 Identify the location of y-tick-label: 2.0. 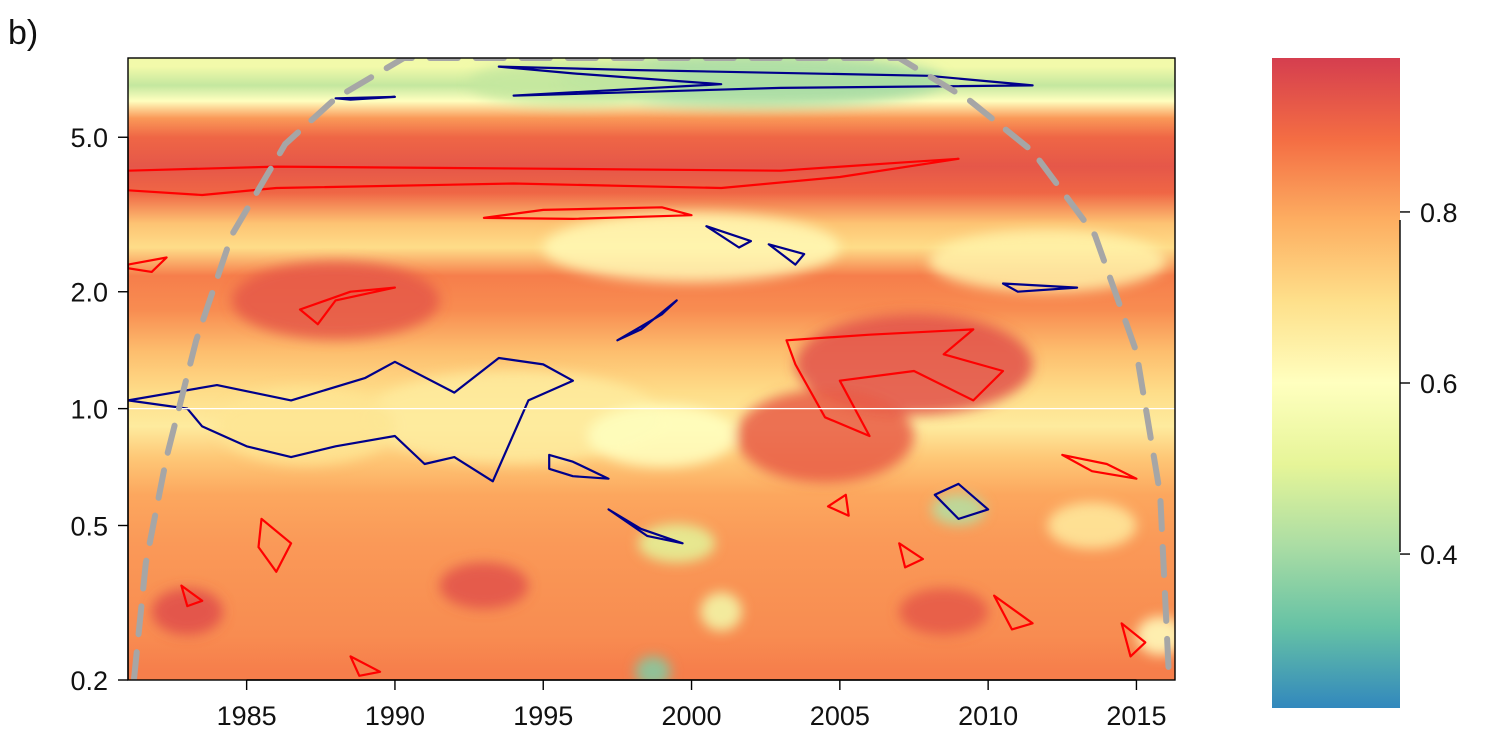
(89, 293).